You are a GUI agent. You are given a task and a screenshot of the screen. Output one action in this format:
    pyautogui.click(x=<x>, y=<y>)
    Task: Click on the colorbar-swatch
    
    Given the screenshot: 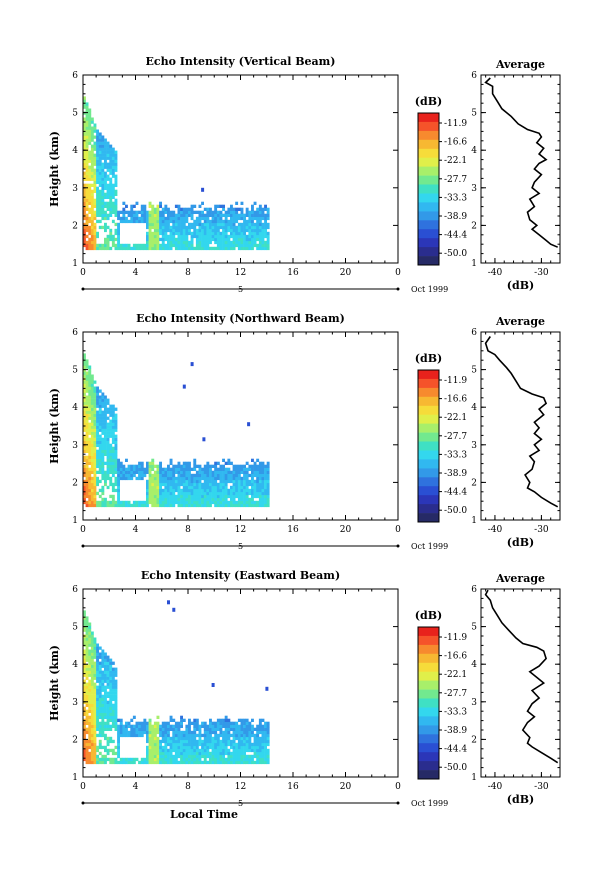 What is the action you would take?
    pyautogui.click(x=428, y=491)
    